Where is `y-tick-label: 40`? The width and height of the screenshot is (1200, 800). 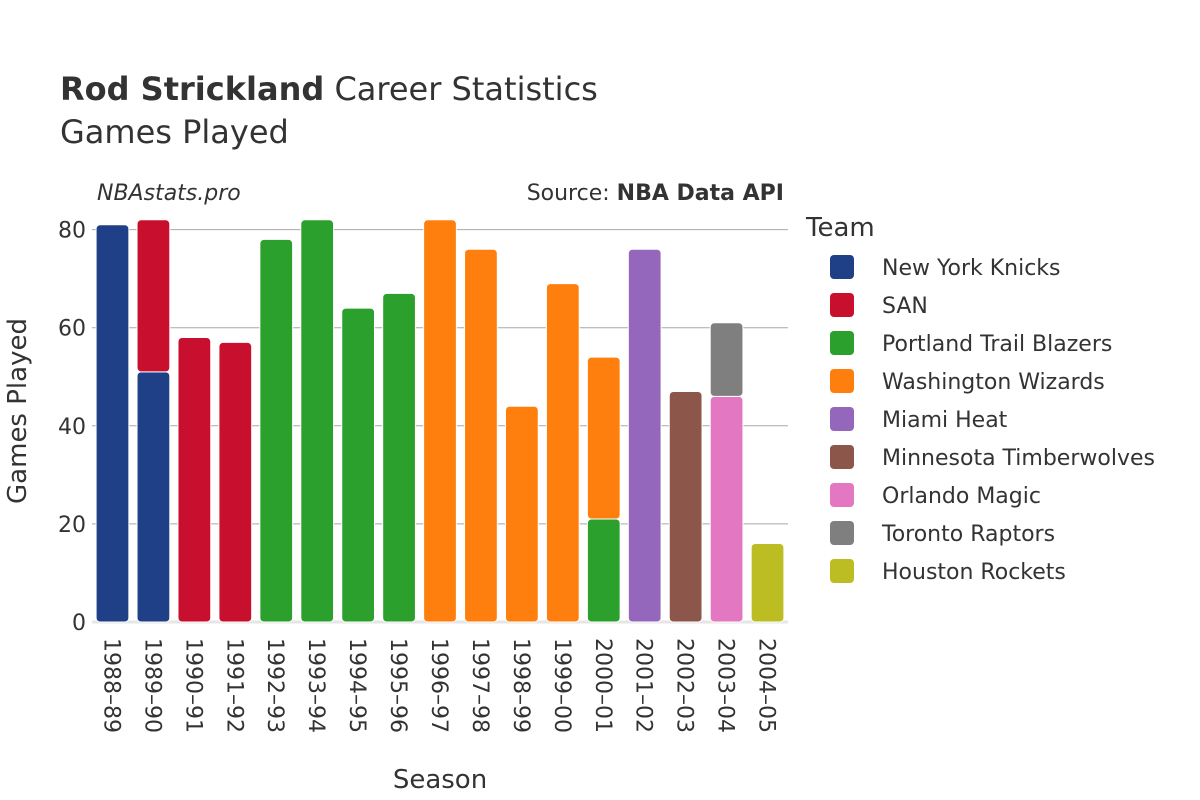 y-tick-label: 40 is located at coordinates (72, 427).